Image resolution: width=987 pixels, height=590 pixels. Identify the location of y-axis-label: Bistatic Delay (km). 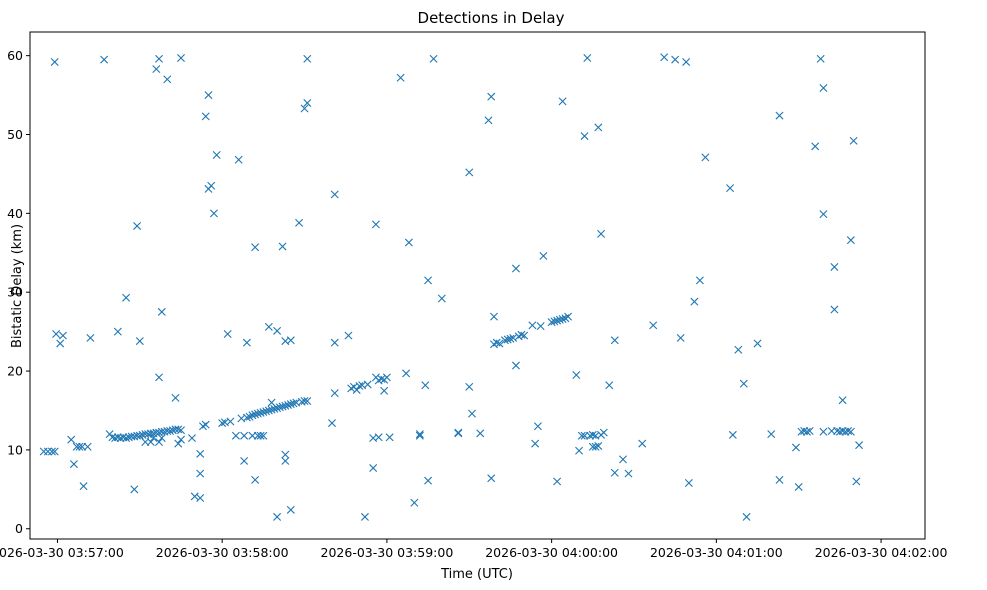
(17, 286).